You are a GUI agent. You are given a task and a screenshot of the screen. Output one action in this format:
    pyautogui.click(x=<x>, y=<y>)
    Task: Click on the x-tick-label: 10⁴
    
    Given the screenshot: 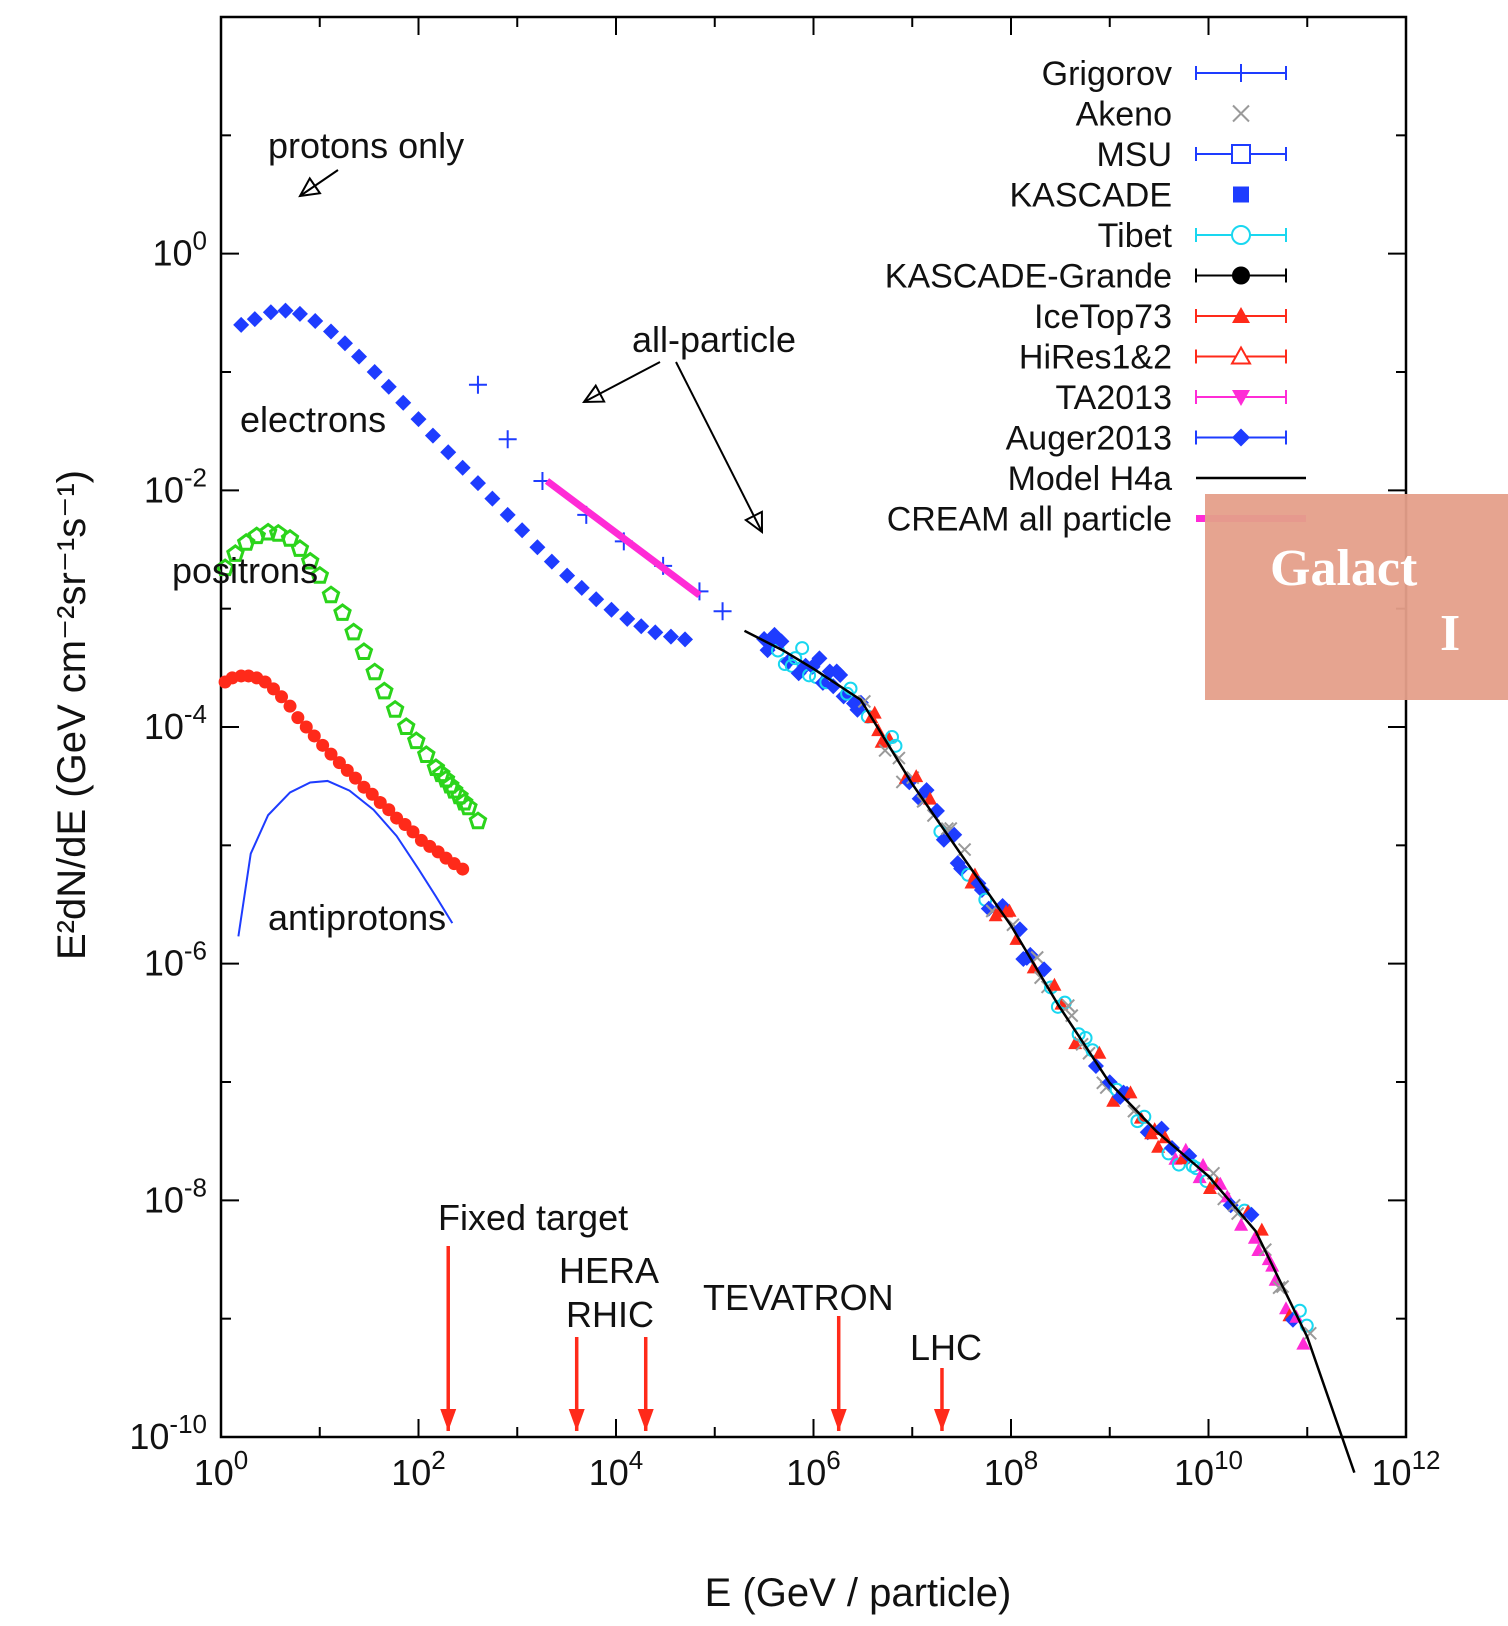 What is the action you would take?
    pyautogui.click(x=616, y=1469)
    